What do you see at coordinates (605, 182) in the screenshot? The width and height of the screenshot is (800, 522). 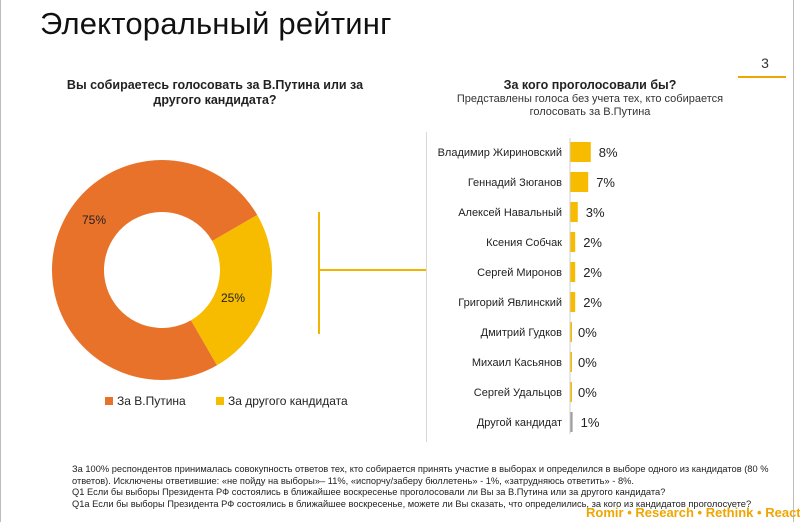 I see `bar-value-label: 7%` at bounding box center [605, 182].